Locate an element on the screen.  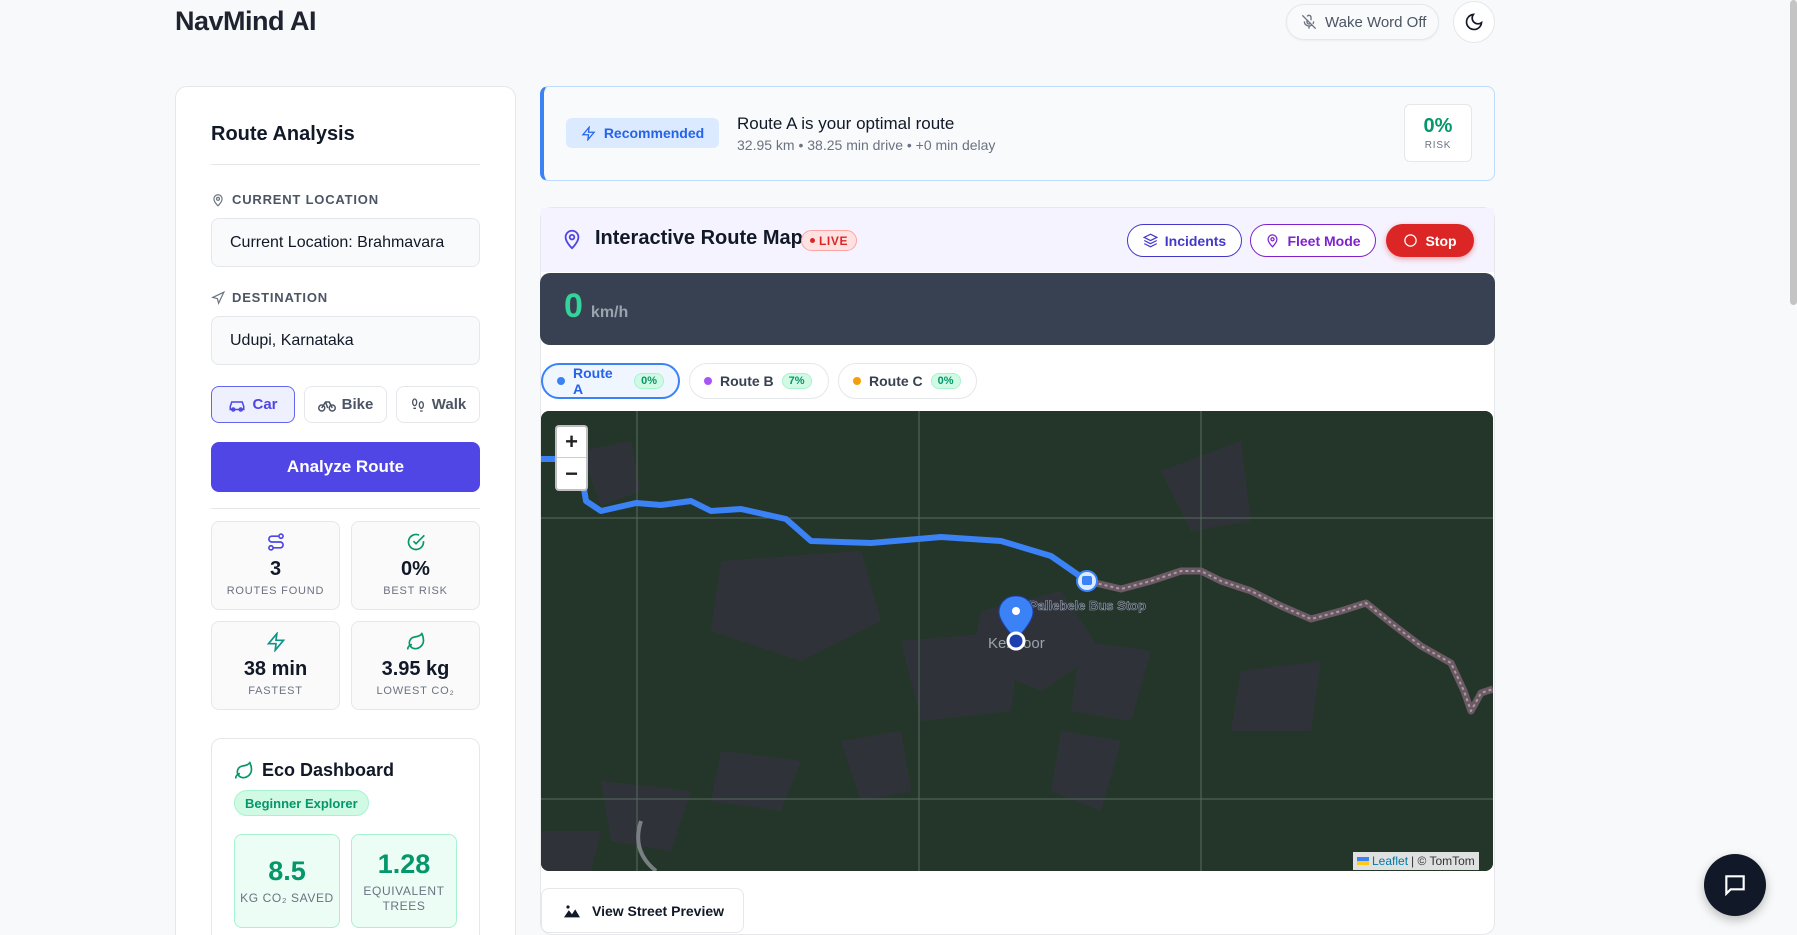
route-b-dash is located at coordinates (1289, 641).